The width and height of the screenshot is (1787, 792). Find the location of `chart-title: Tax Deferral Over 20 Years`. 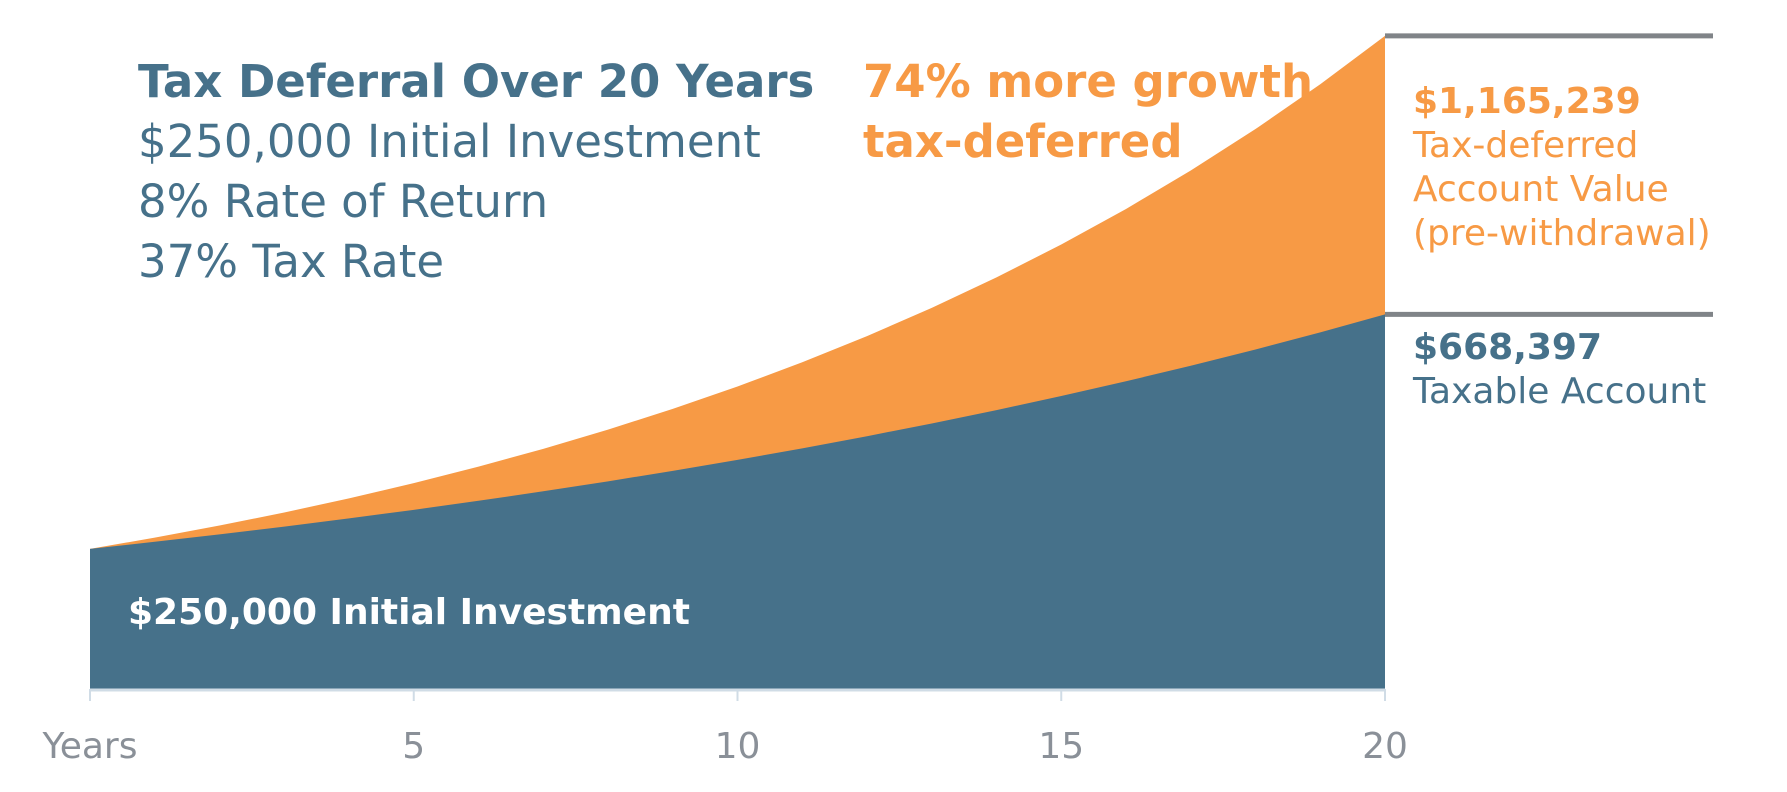

chart-title: Tax Deferral Over 20 Years is located at coordinates (476, 81).